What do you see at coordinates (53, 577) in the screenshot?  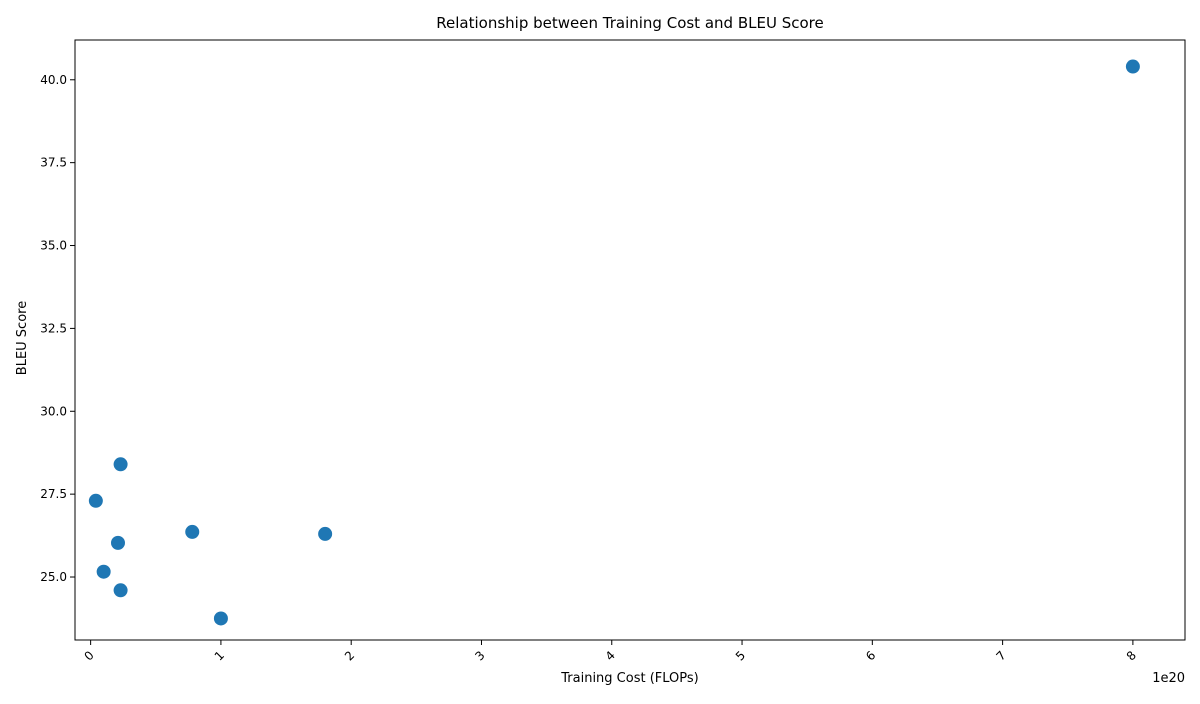 I see `y-tick-label: 25.0` at bounding box center [53, 577].